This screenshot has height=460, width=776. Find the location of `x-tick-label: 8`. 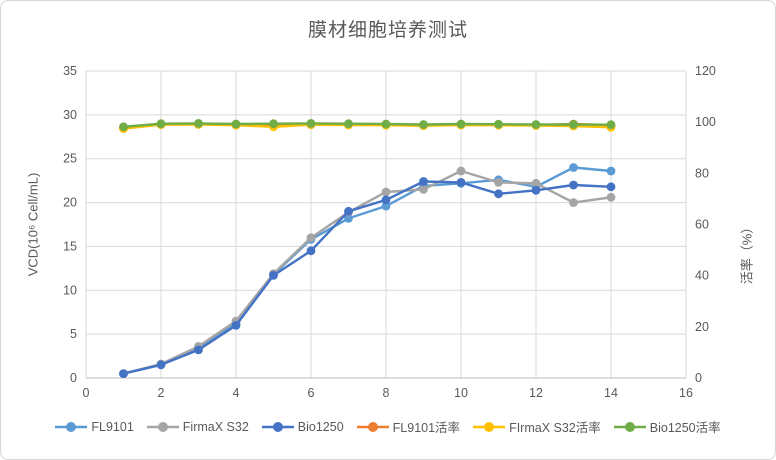

x-tick-label: 8 is located at coordinates (386, 393).